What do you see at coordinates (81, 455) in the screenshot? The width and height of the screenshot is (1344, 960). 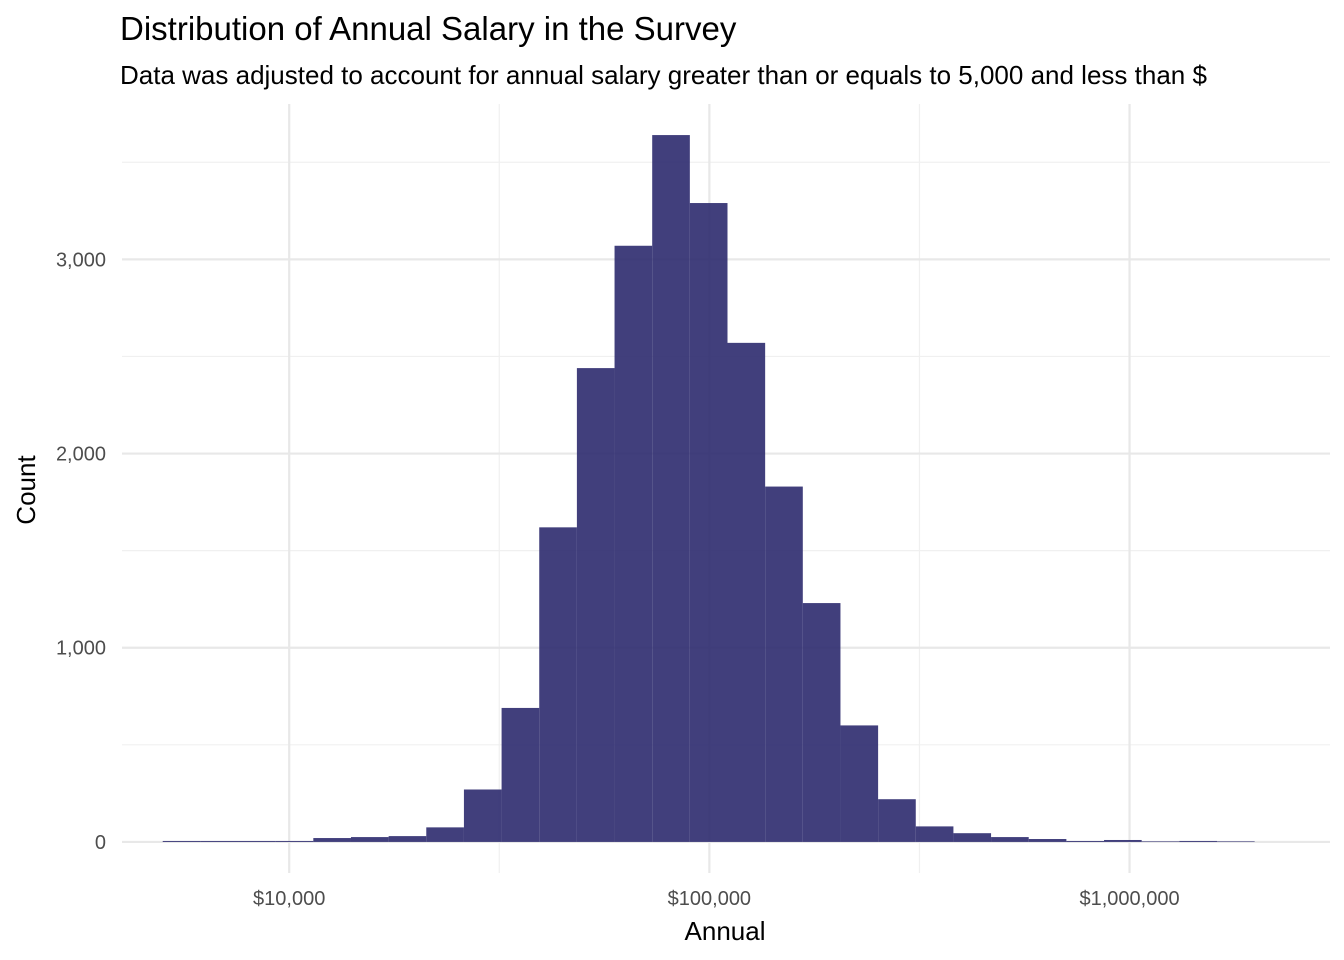 I see `y-tick-label: 2,000` at bounding box center [81, 455].